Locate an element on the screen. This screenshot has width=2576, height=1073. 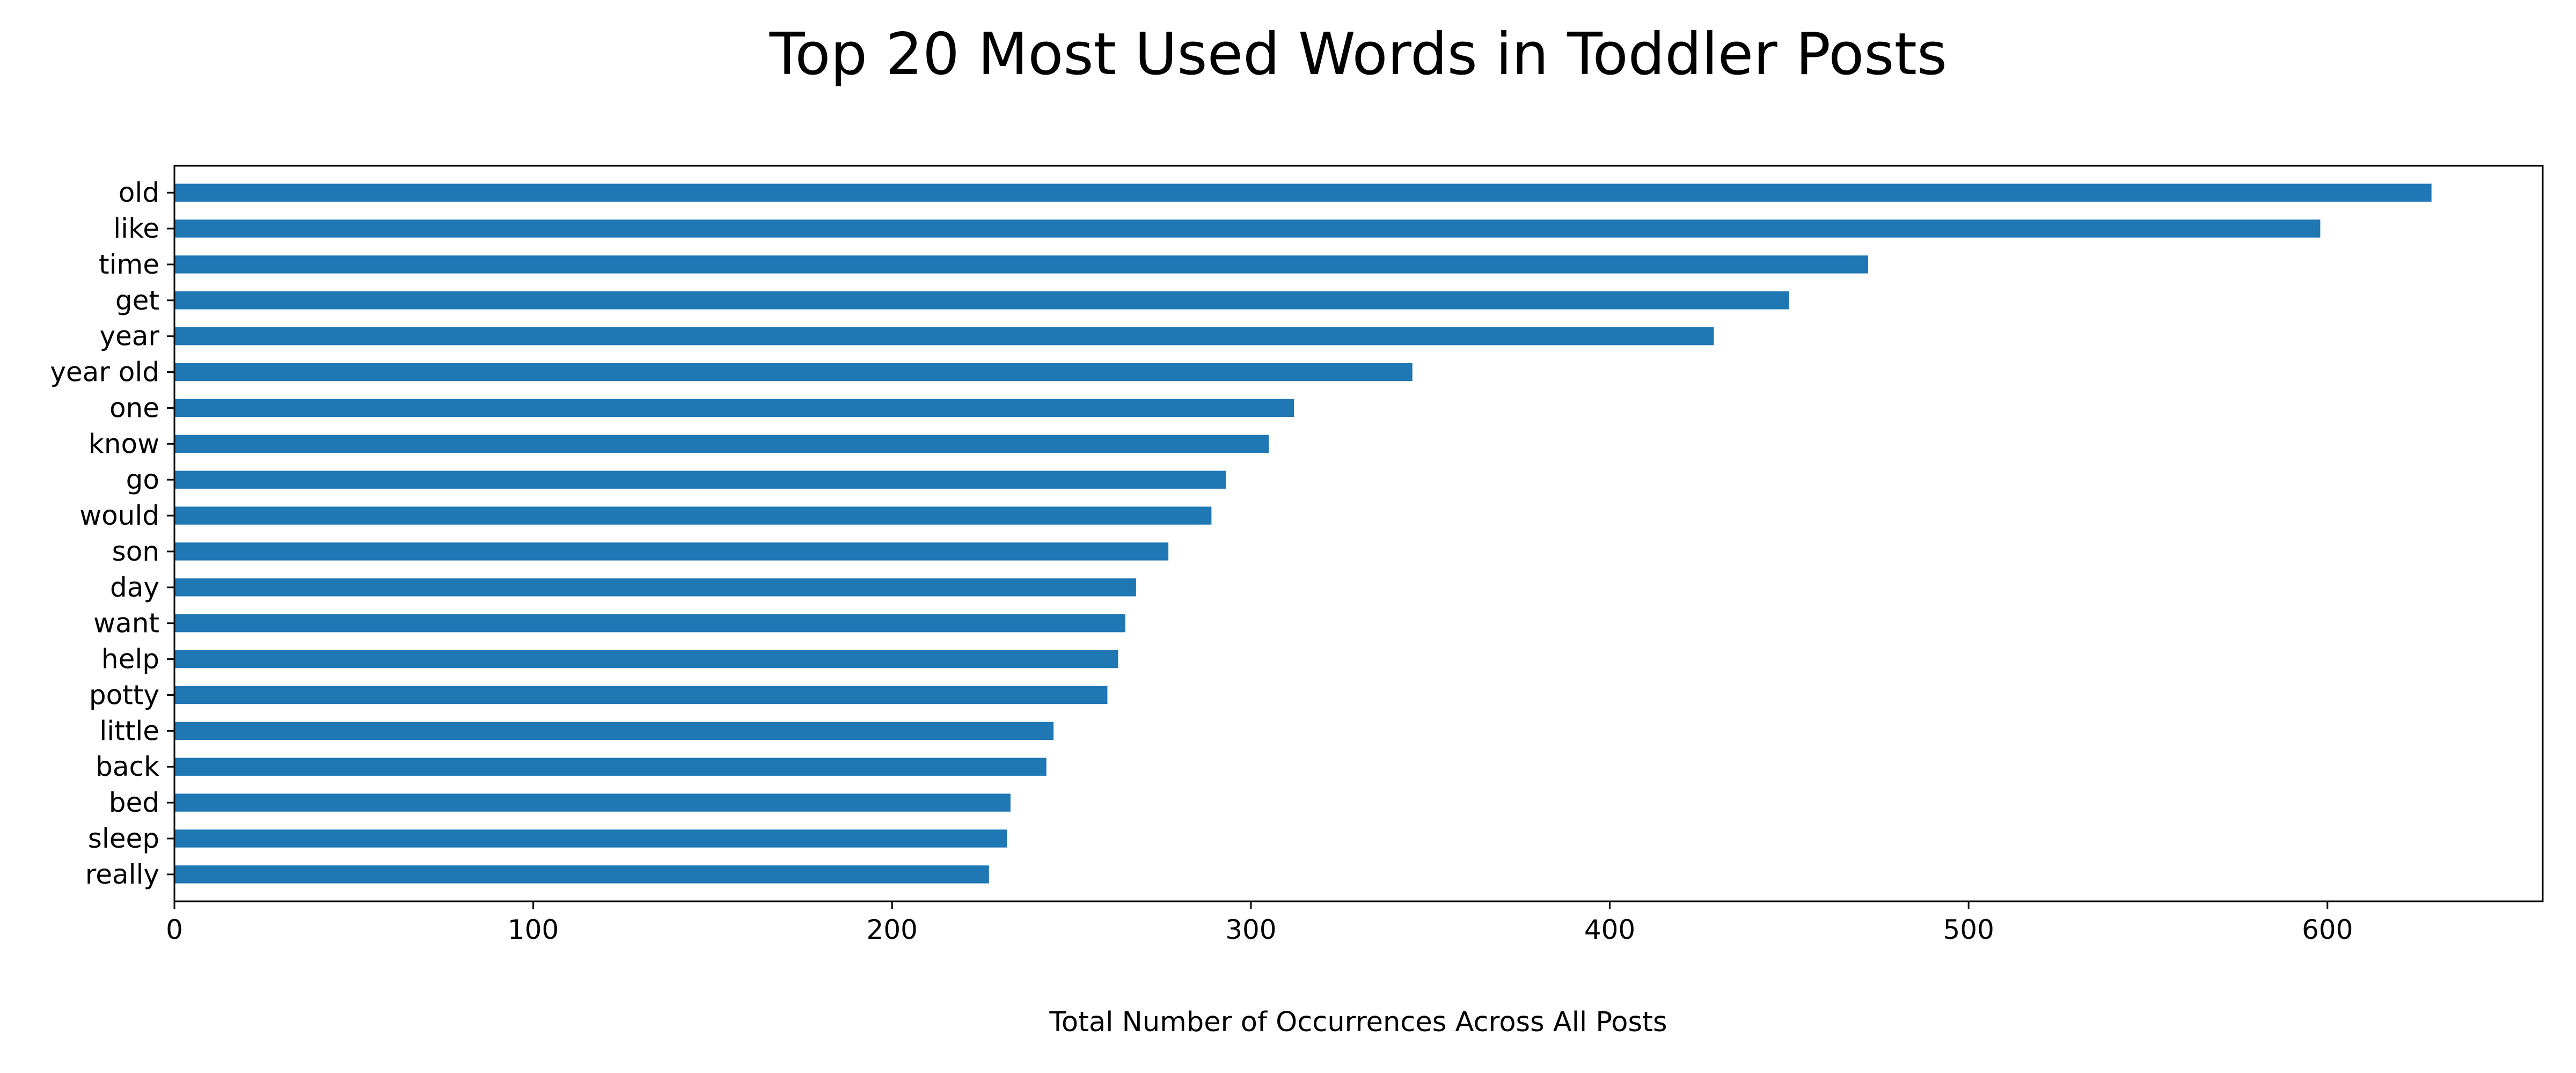
x-tick-label: 400 is located at coordinates (1609, 929).